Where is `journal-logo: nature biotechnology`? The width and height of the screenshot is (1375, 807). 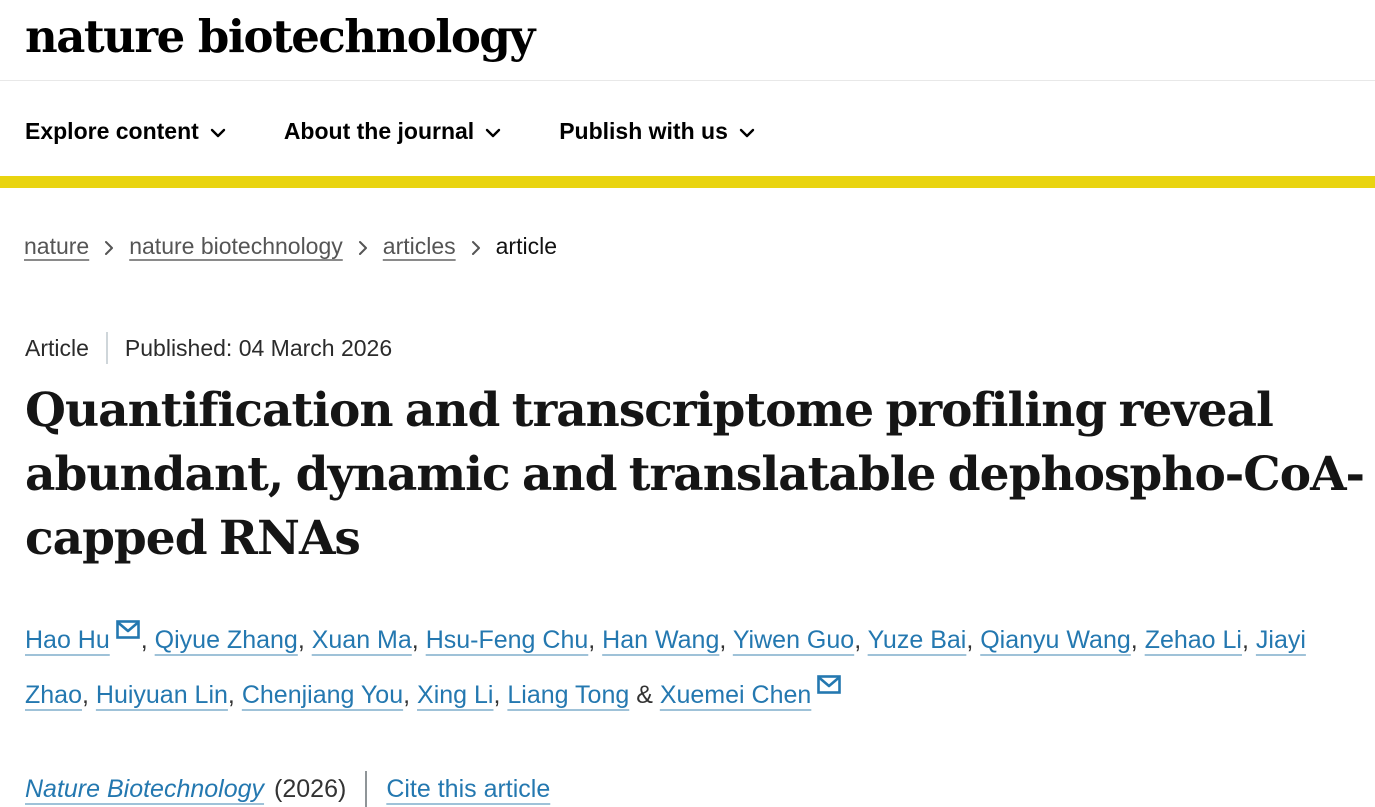 journal-logo: nature biotechnology is located at coordinates (280, 36).